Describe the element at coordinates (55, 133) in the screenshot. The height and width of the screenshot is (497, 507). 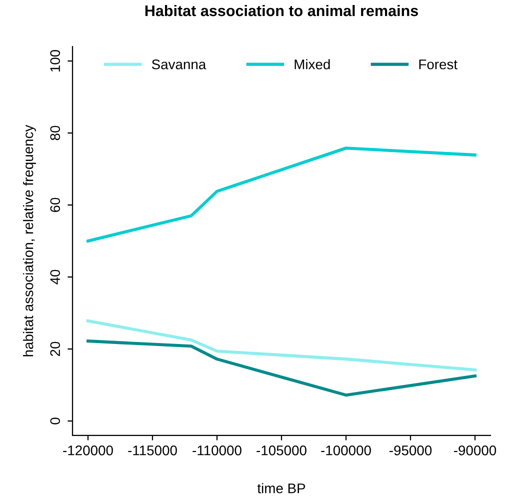
I see `y-tick-label: 80` at that location.